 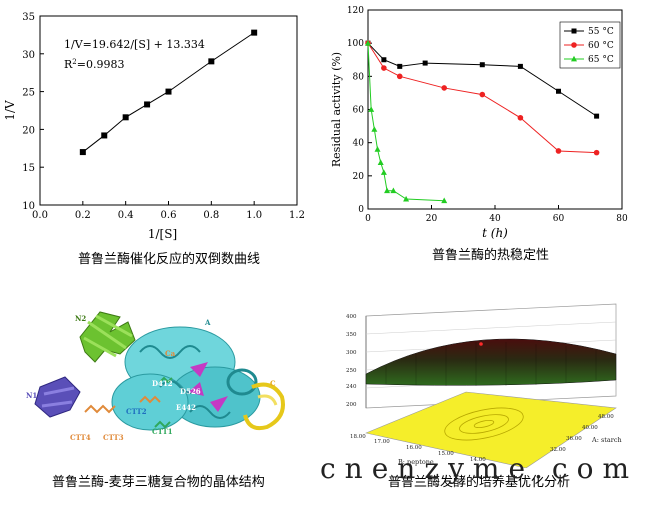 What do you see at coordinates (368, 219) in the screenshot?
I see `x-tick-label: 0` at bounding box center [368, 219].